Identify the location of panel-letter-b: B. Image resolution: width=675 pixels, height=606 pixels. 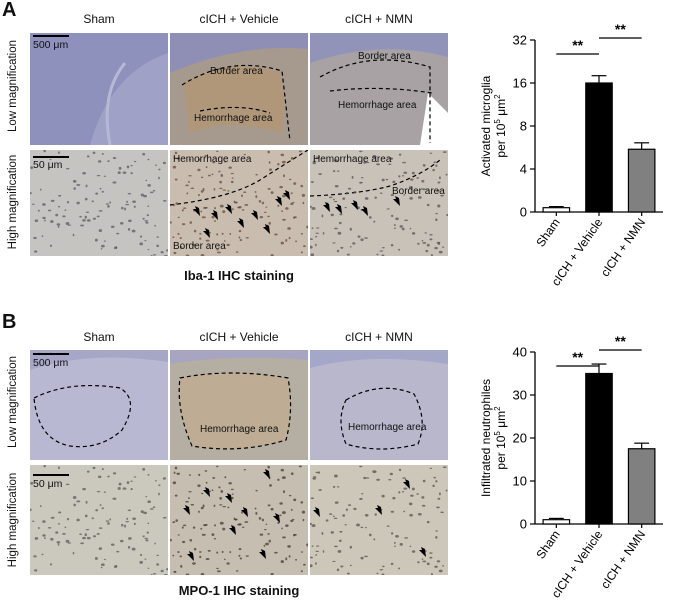
(9, 322).